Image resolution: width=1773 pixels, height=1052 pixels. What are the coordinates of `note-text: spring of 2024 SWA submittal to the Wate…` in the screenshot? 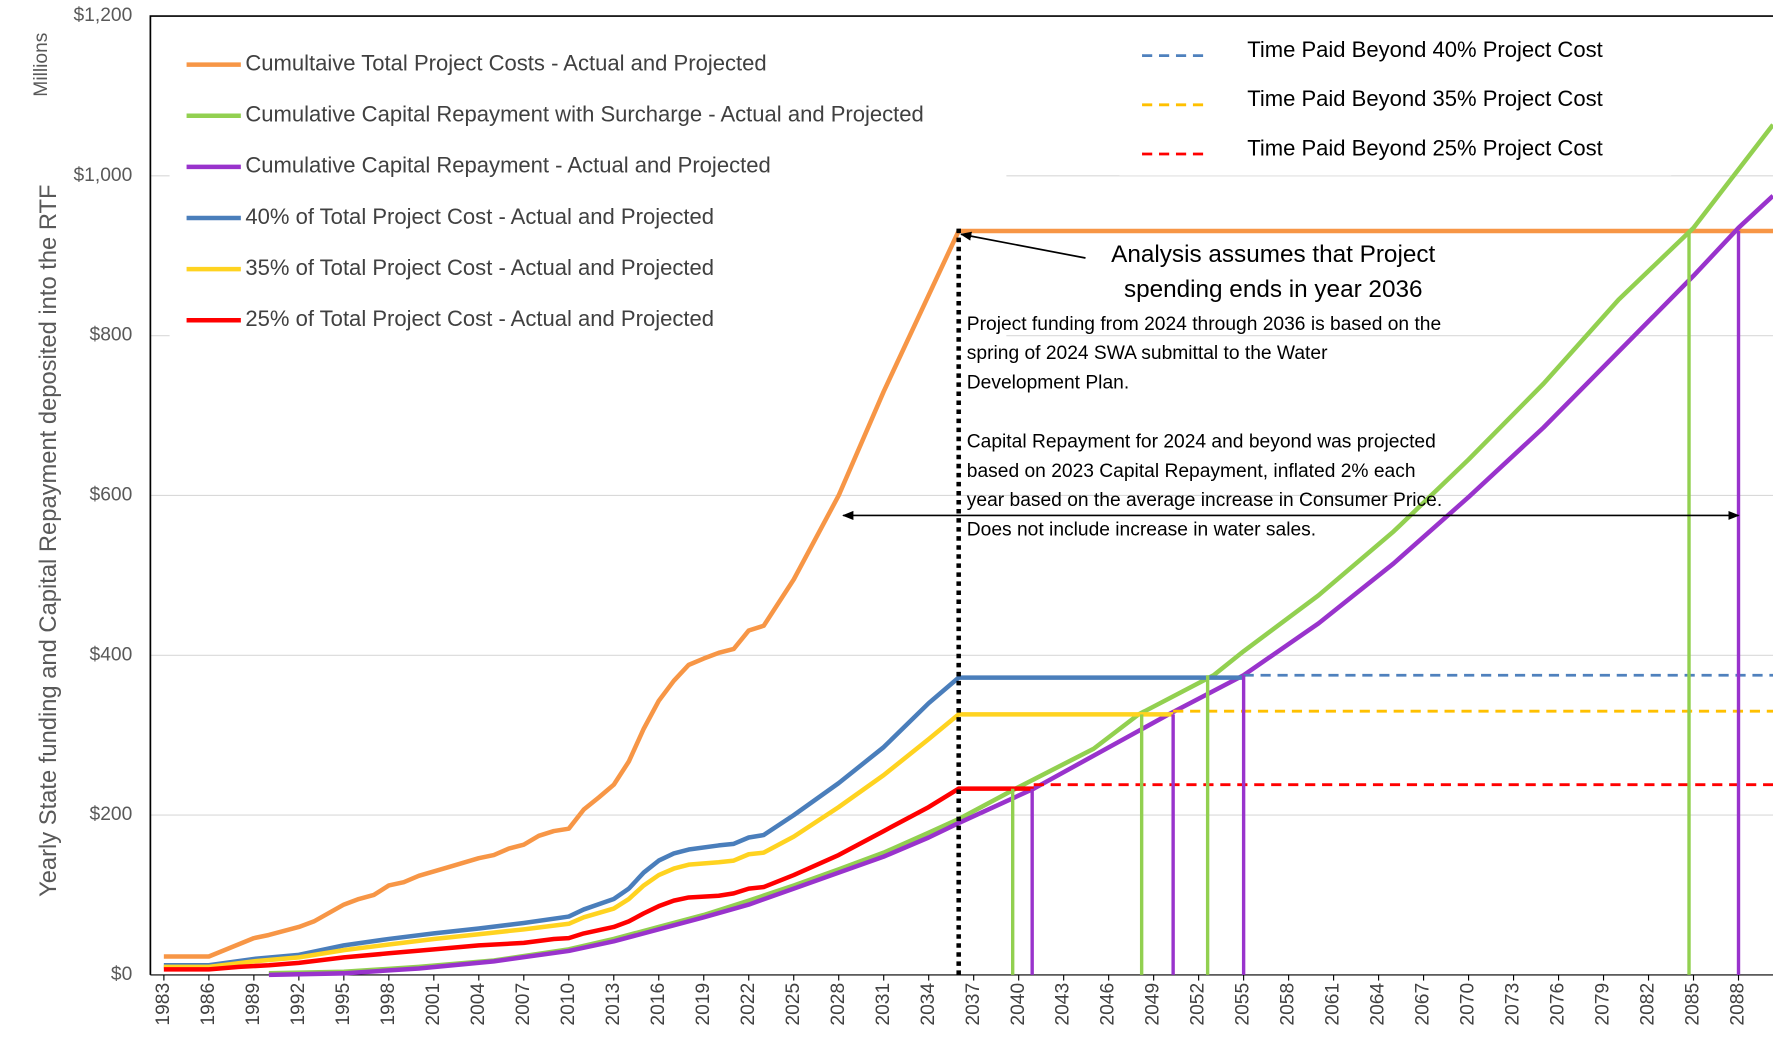 It's located at (1147, 353).